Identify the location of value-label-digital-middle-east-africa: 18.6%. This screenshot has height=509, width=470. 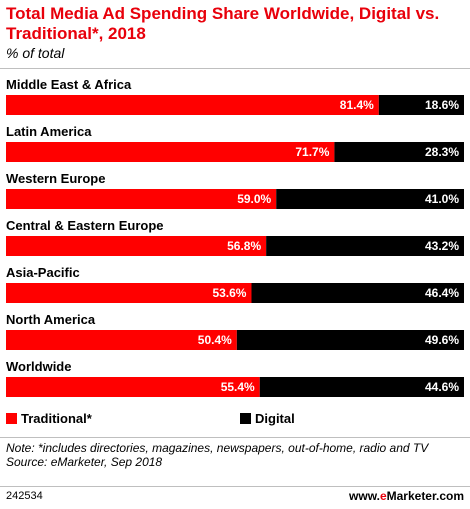
(442, 105).